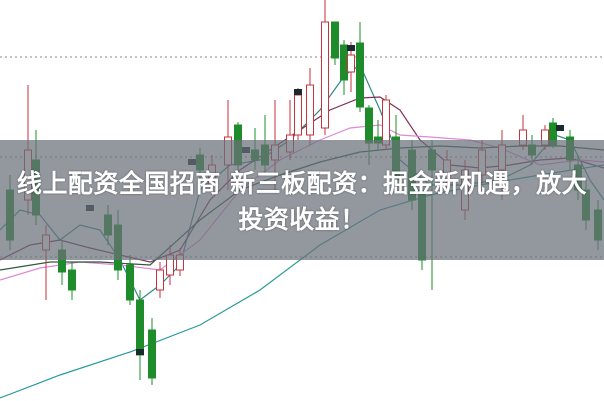 Image resolution: width=604 pixels, height=401 pixels. I want to click on headline-line-1: 线上配资全国招商 新三板配资：掘金新机遇，放大, so click(302, 183).